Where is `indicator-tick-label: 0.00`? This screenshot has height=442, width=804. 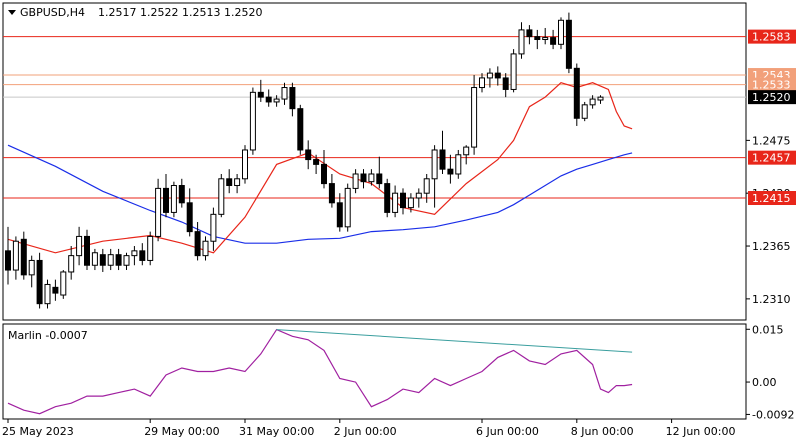
indicator-tick-label: 0.00 is located at coordinates (764, 382).